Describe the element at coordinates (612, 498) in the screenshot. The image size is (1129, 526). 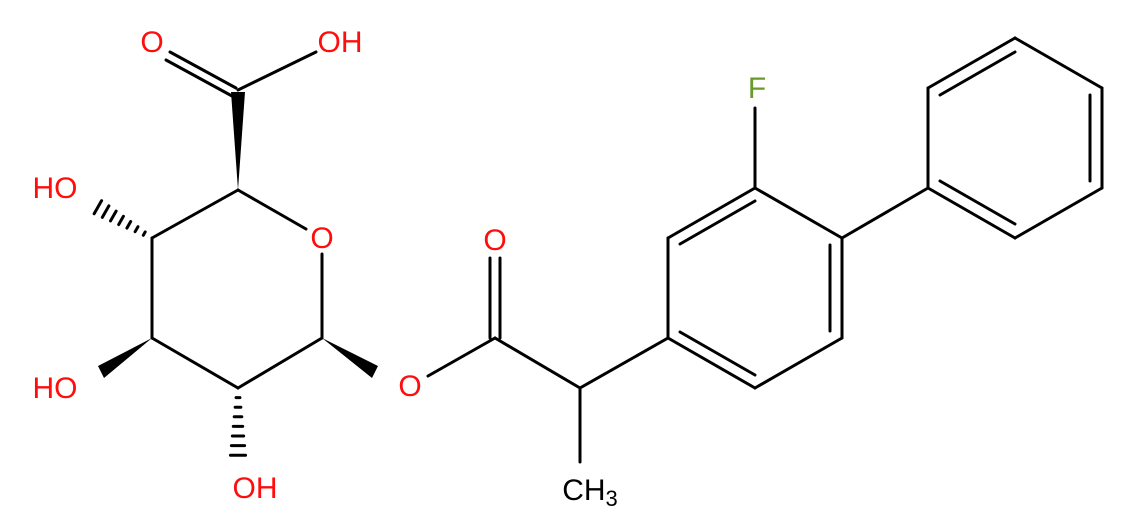
I see `atom-subscript: 3` at that location.